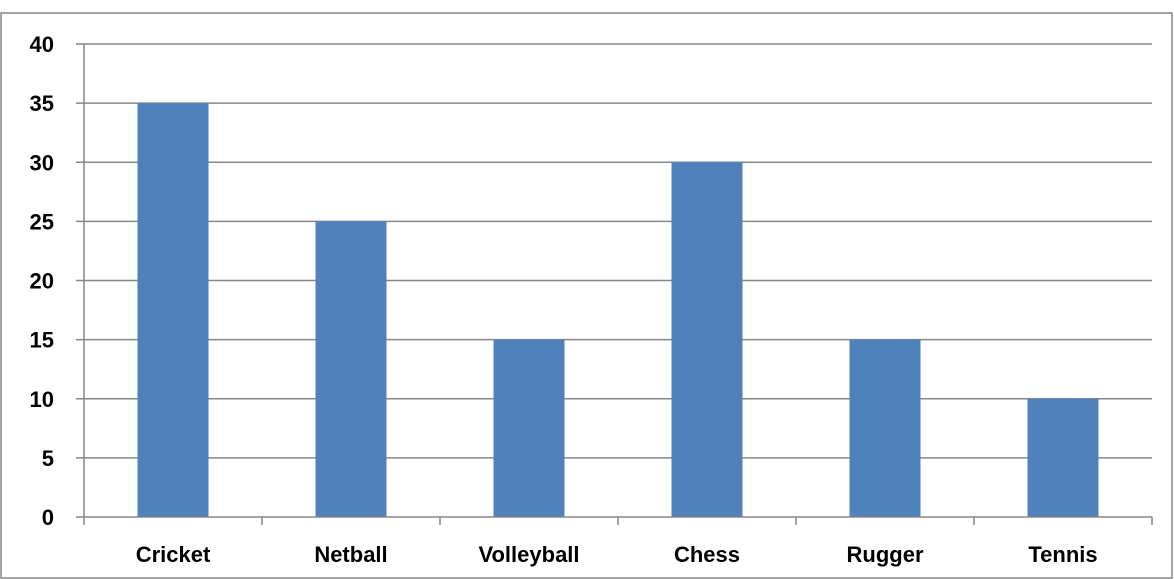  What do you see at coordinates (351, 369) in the screenshot?
I see `bar-netball` at bounding box center [351, 369].